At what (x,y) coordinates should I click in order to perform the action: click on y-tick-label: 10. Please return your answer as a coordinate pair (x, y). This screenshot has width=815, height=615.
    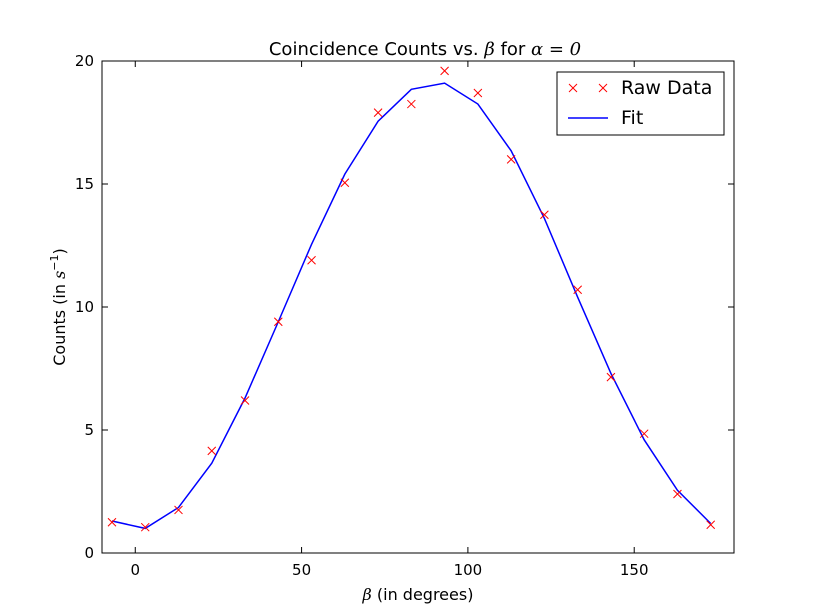
    Looking at the image, I should click on (84, 307).